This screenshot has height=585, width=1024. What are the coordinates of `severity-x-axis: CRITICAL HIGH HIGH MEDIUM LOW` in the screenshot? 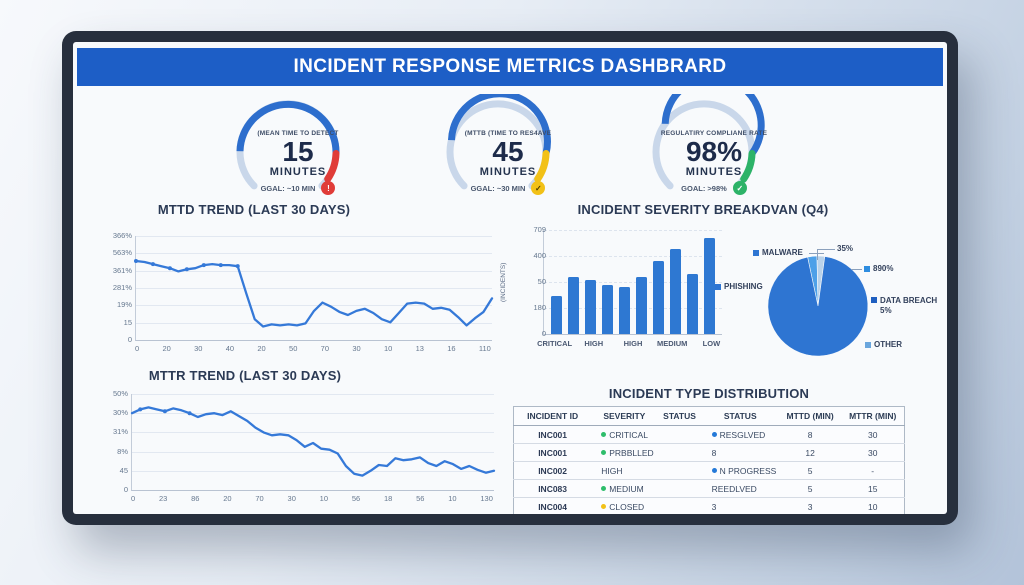 It's located at (633, 343).